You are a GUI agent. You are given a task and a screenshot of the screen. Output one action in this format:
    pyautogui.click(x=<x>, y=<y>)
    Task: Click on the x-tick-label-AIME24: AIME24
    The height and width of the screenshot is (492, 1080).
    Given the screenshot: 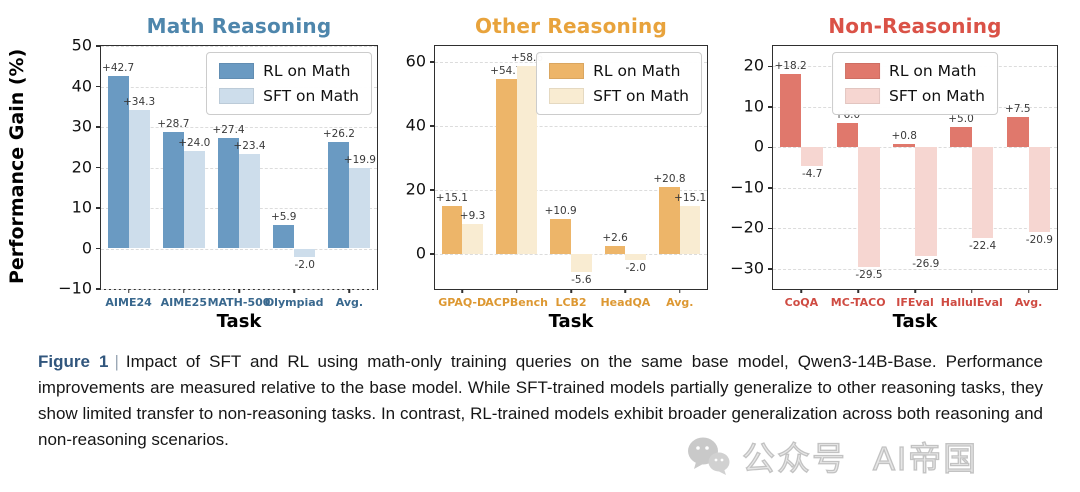 What is the action you would take?
    pyautogui.click(x=128, y=302)
    